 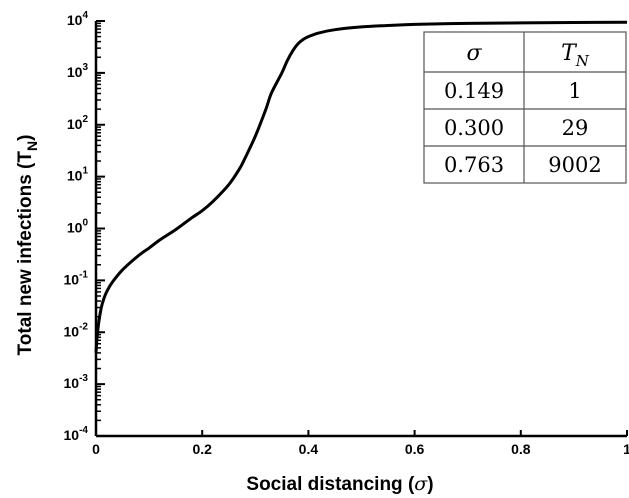 I want to click on inset-table-cell: 0.763, so click(x=474, y=165).